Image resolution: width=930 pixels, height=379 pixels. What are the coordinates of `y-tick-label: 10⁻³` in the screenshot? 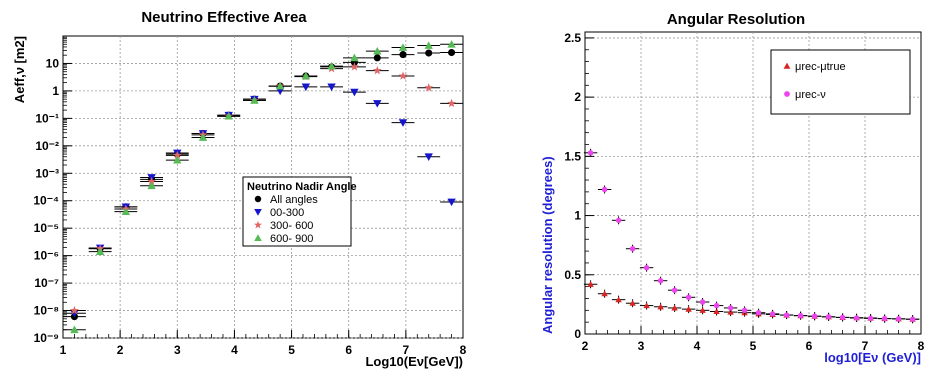 It's located at (47, 173).